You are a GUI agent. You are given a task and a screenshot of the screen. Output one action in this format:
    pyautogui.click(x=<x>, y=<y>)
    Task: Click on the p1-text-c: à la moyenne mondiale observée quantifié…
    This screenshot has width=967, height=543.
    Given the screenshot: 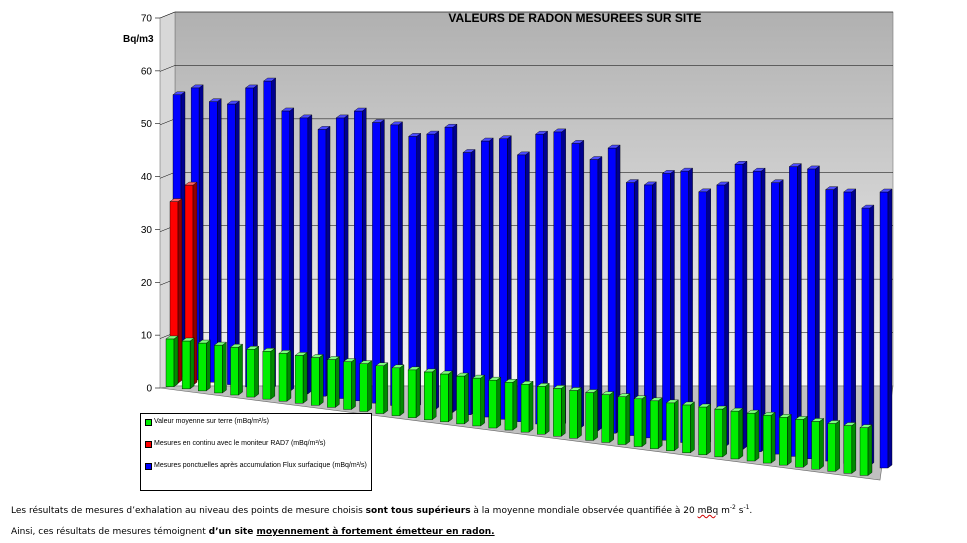 What is the action you would take?
    pyautogui.click(x=584, y=511)
    